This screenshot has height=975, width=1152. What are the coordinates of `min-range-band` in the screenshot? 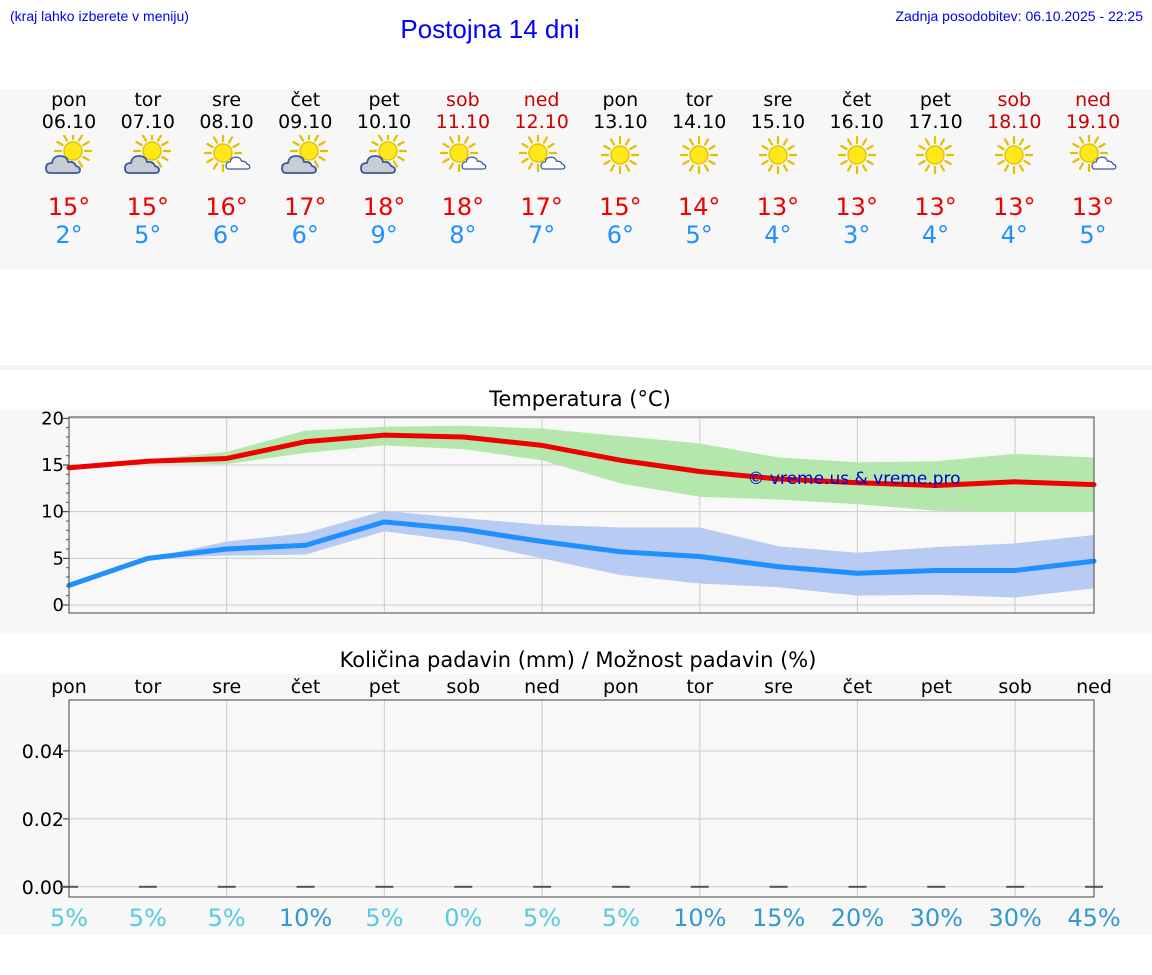 It's located at (581, 554).